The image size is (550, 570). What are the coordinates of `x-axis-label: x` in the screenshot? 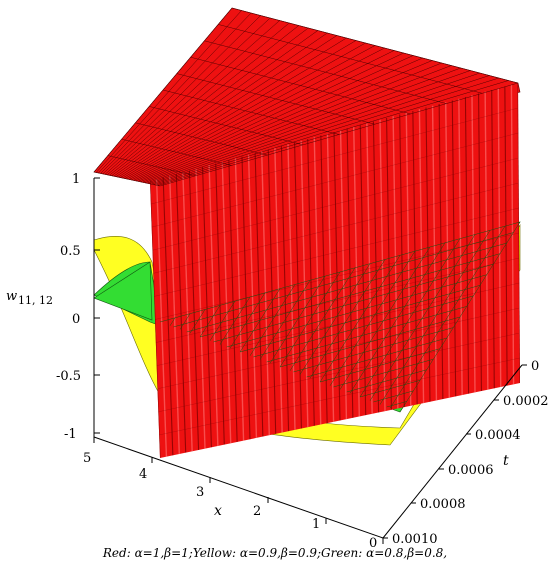 It's located at (218, 511).